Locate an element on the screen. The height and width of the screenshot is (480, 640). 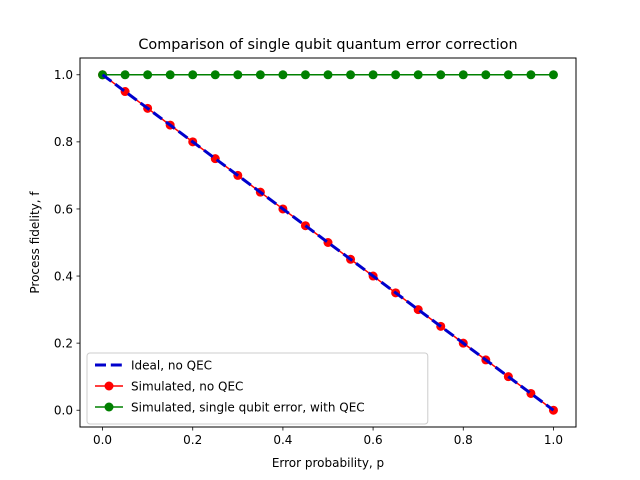
y-tick-label: 0.8 is located at coordinates (63, 142).